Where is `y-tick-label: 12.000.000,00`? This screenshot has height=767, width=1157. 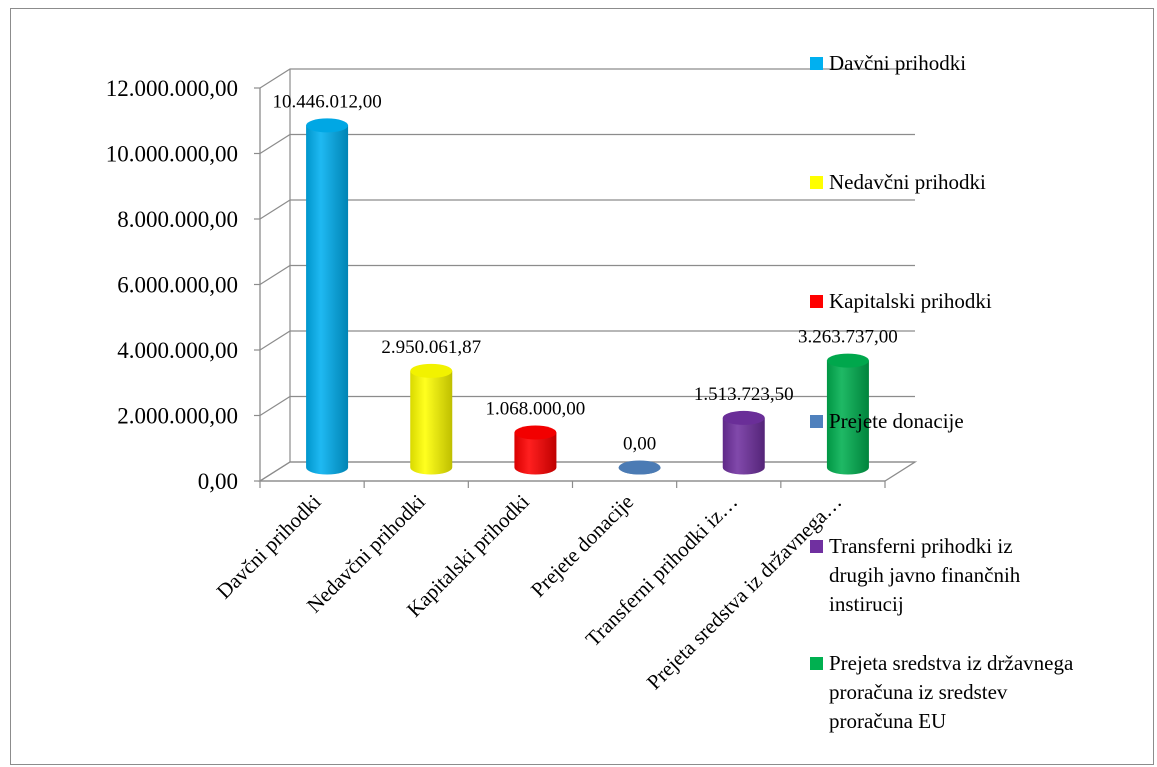 y-tick-label: 12.000.000,00 is located at coordinates (172, 88).